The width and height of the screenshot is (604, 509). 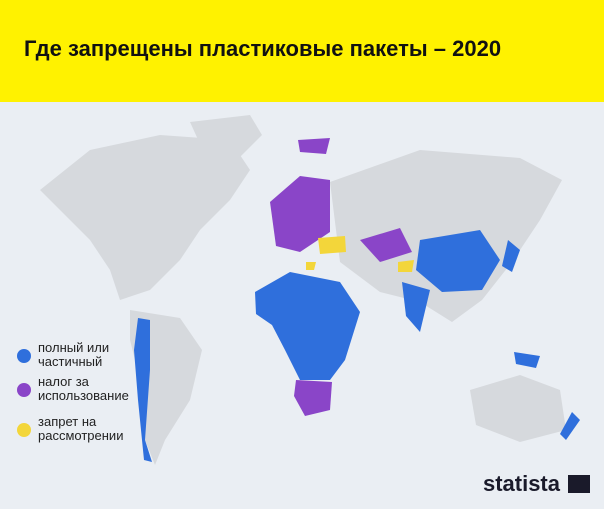 What do you see at coordinates (73, 347) in the screenshot?
I see `legend-label: полный или` at bounding box center [73, 347].